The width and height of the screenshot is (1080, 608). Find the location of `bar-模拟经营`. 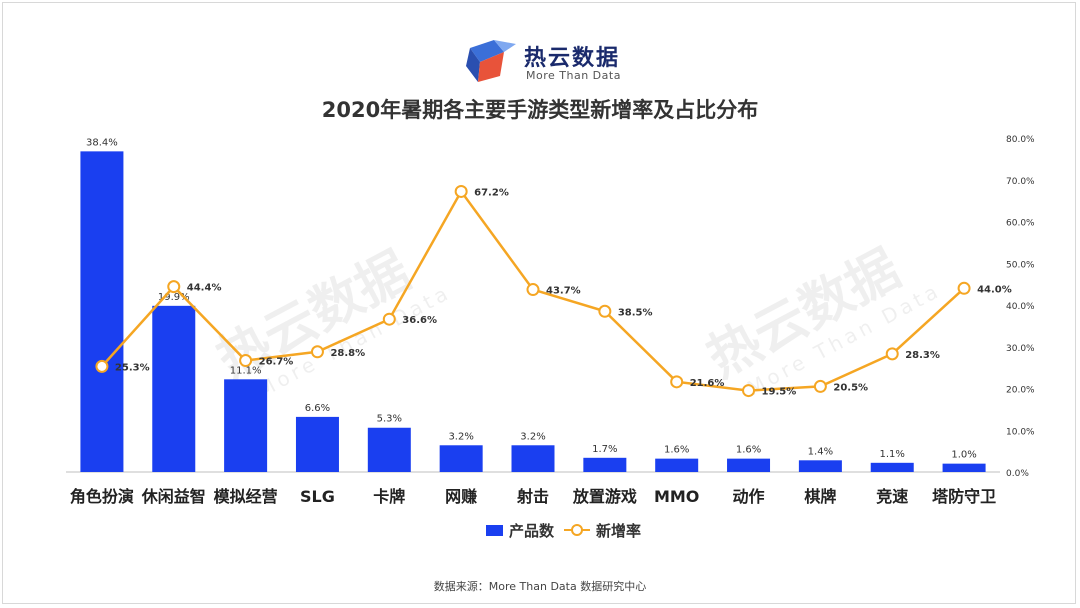

bar-模拟经营 is located at coordinates (246, 425).